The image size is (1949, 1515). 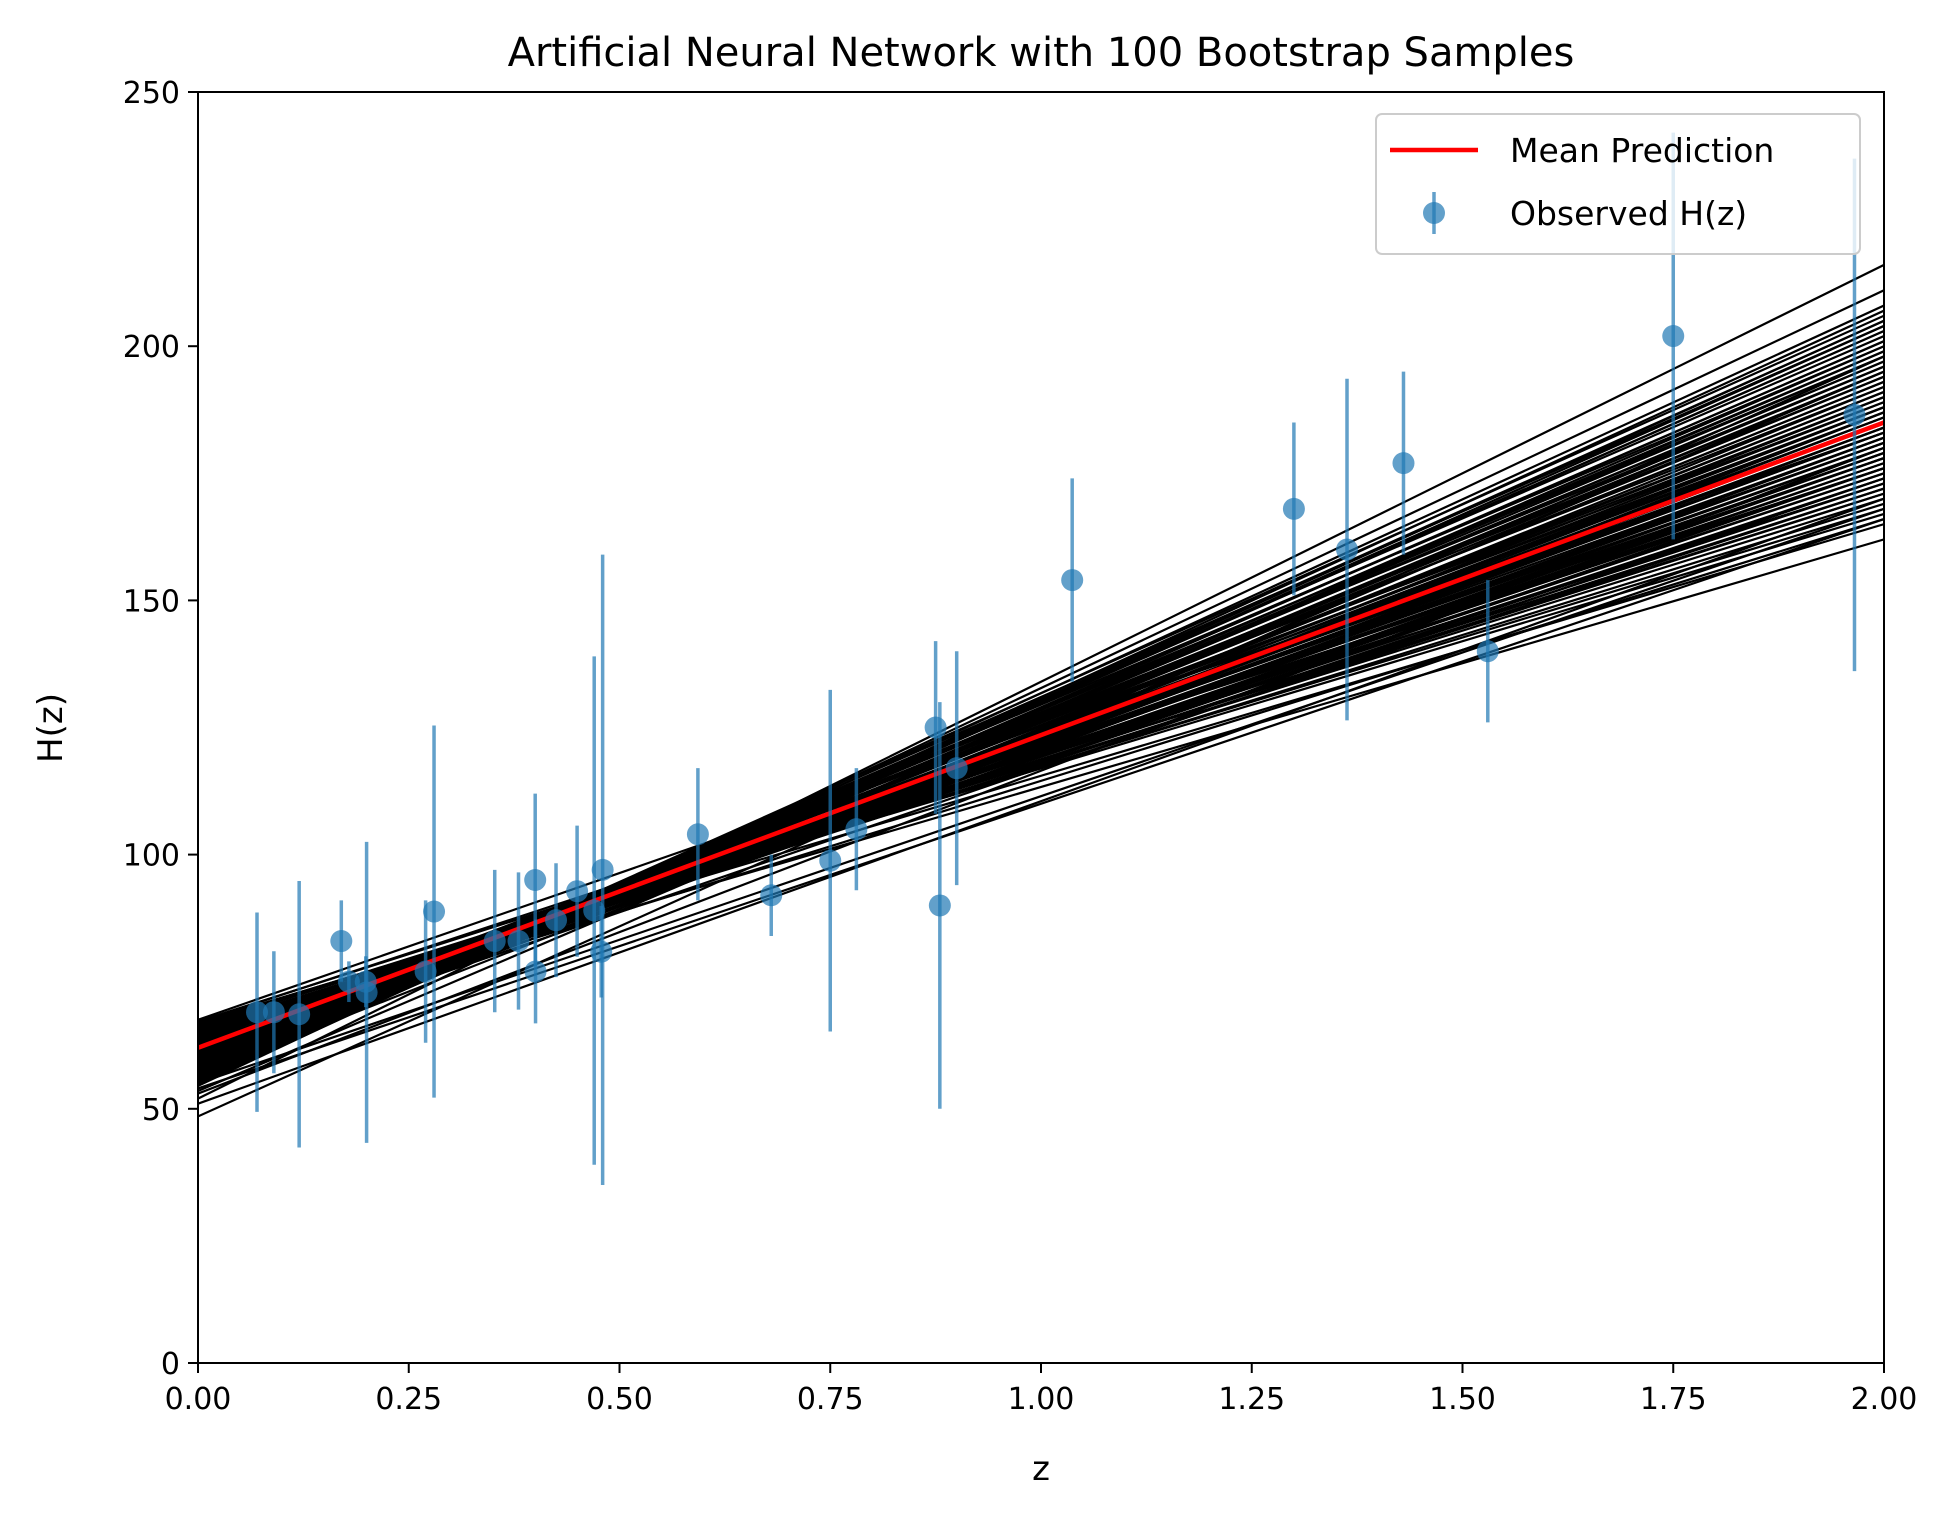 What do you see at coordinates (830, 1399) in the screenshot?
I see `x-tick-label: 0.75` at bounding box center [830, 1399].